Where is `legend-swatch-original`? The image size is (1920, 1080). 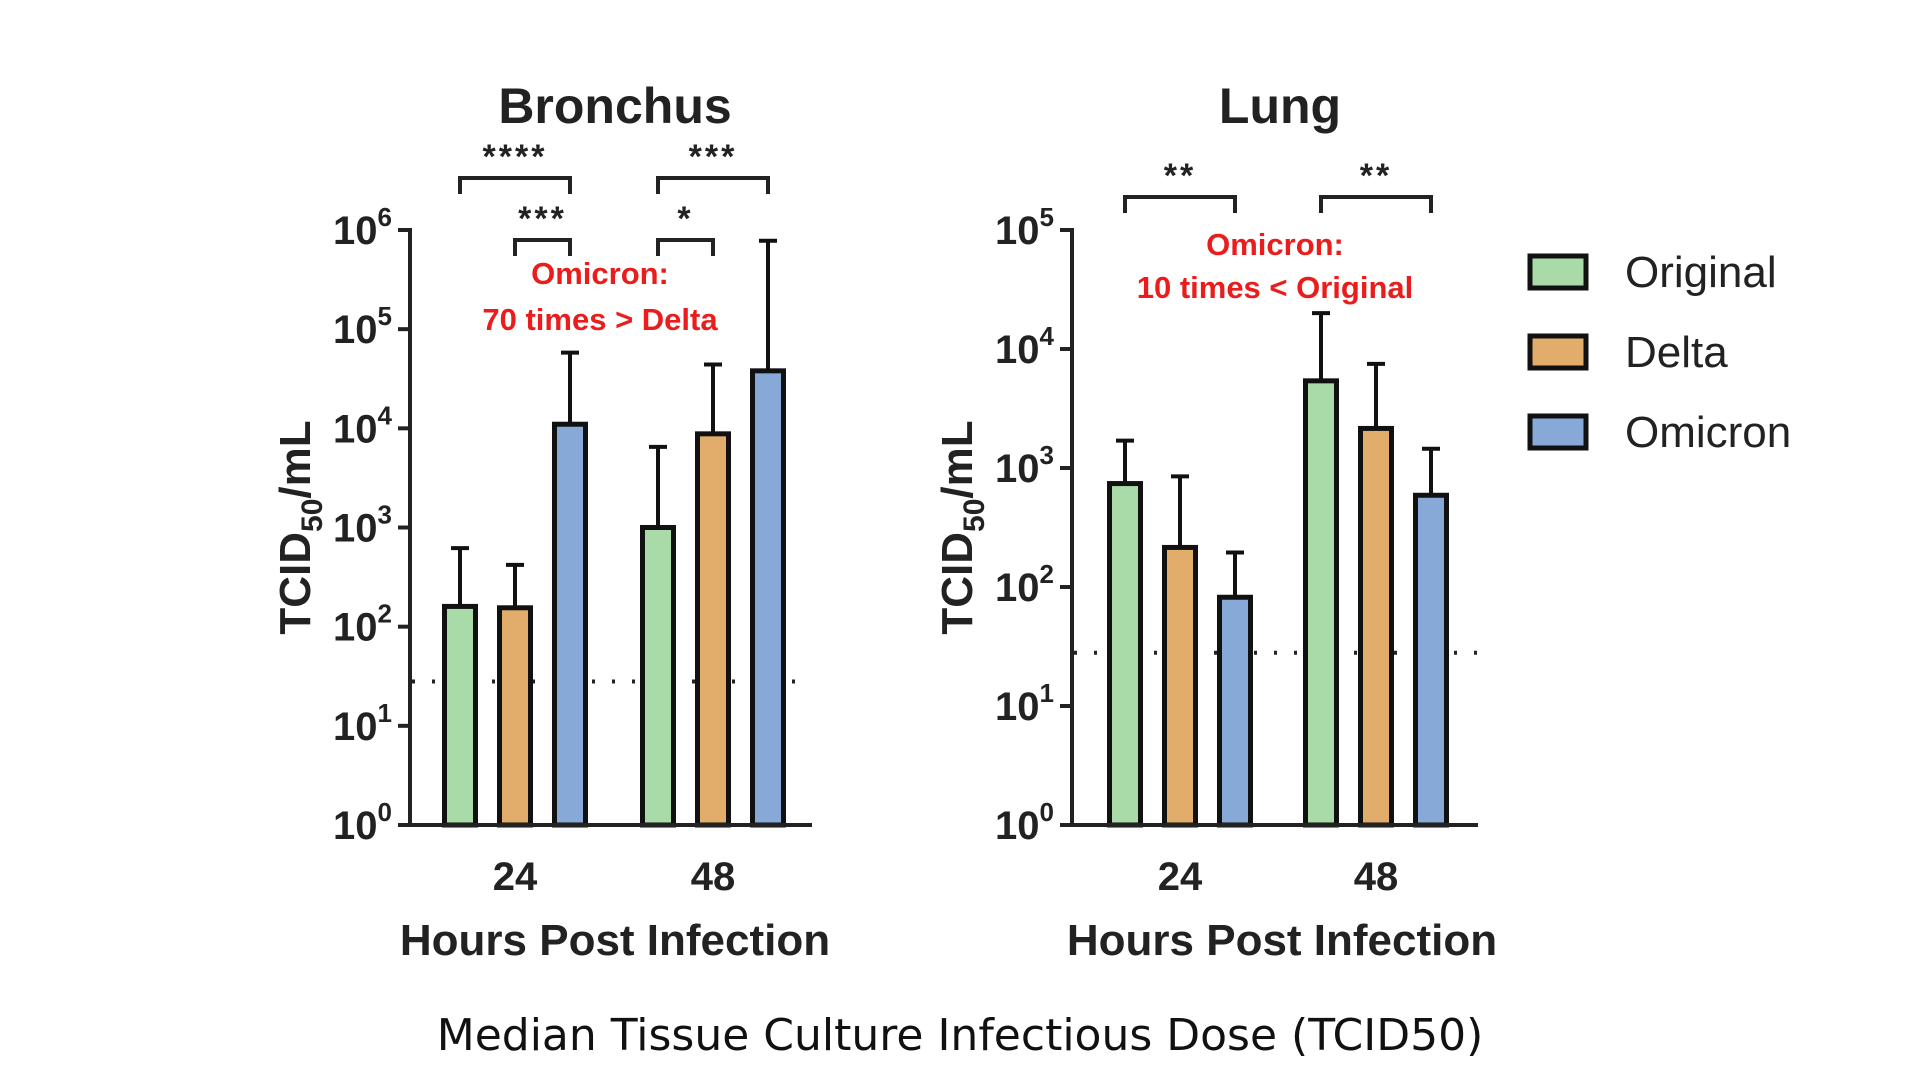
legend-swatch-original is located at coordinates (1558, 272).